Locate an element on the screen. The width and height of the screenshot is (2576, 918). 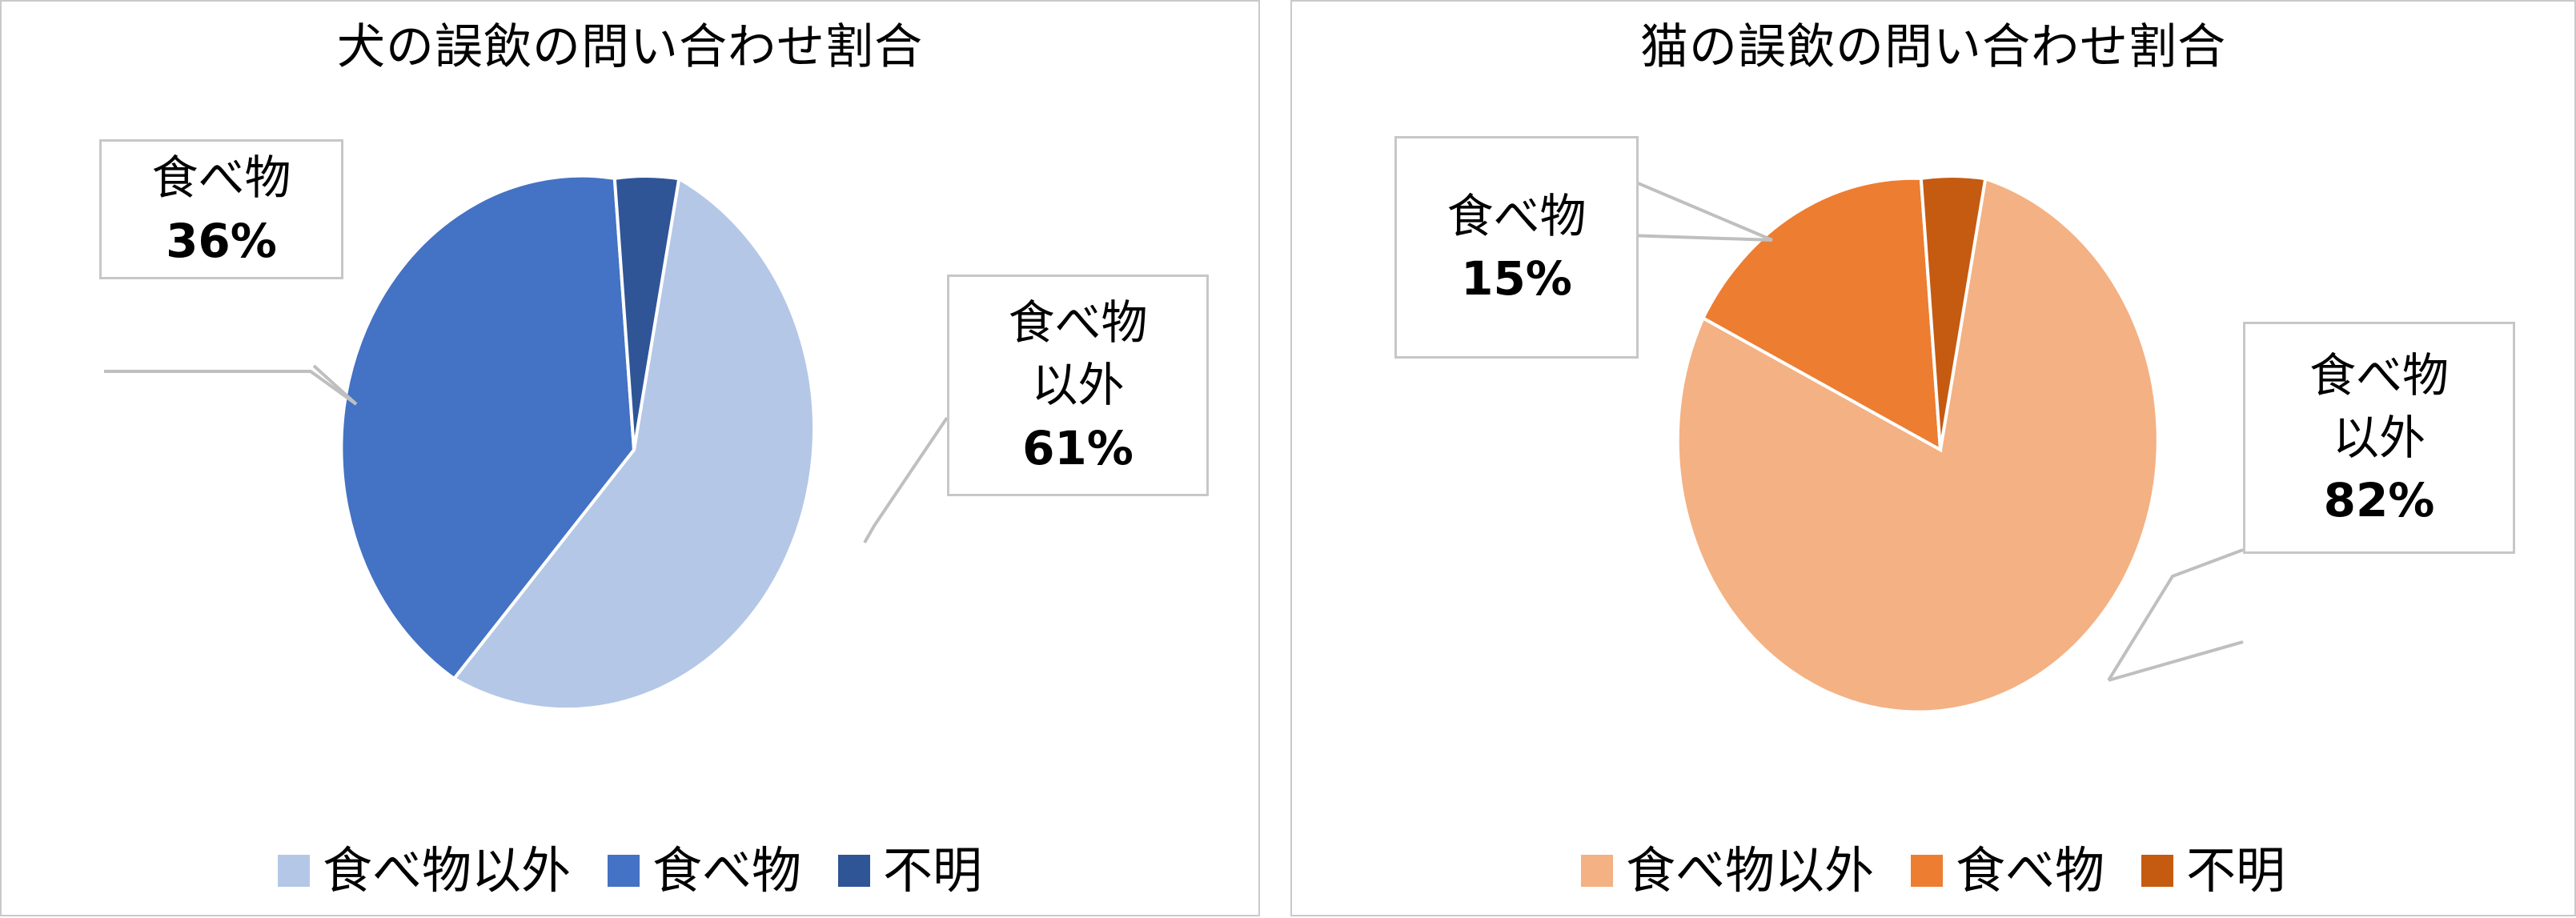
cat-legend-item-non-food: 食べ物以外 is located at coordinates (1727, 870).